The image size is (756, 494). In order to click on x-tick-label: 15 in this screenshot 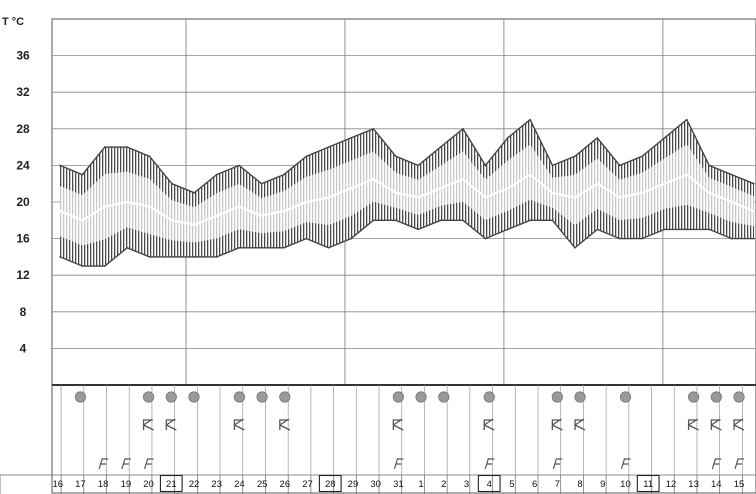, I will do `click(739, 484)`.